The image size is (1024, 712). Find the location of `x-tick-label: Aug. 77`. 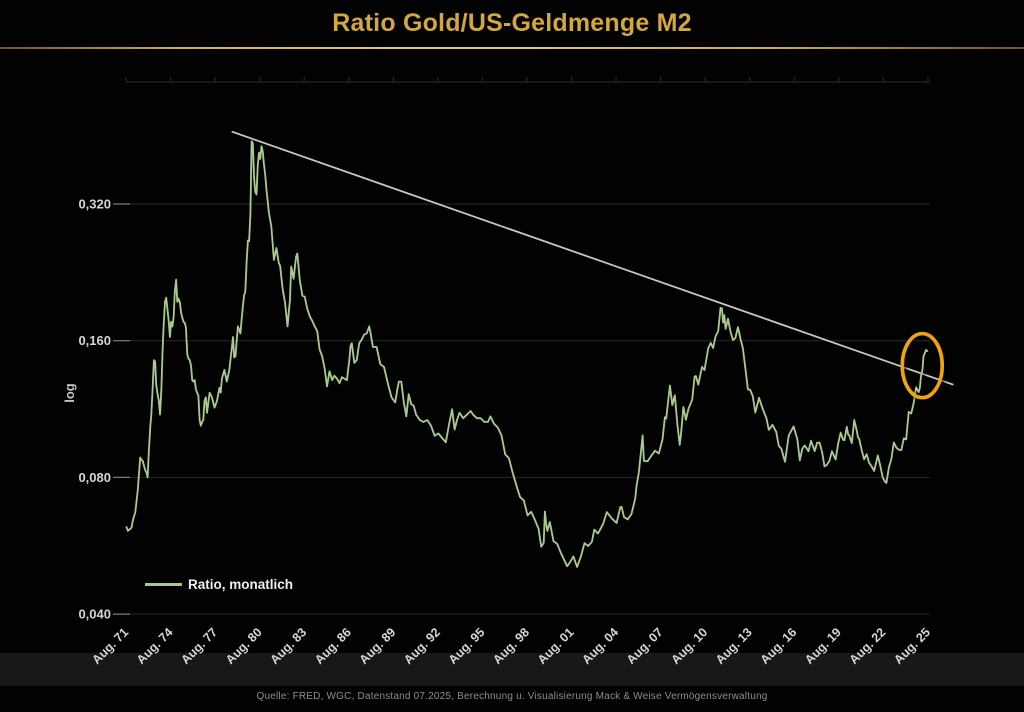

x-tick-label: Aug. 77 is located at coordinates (199, 646).